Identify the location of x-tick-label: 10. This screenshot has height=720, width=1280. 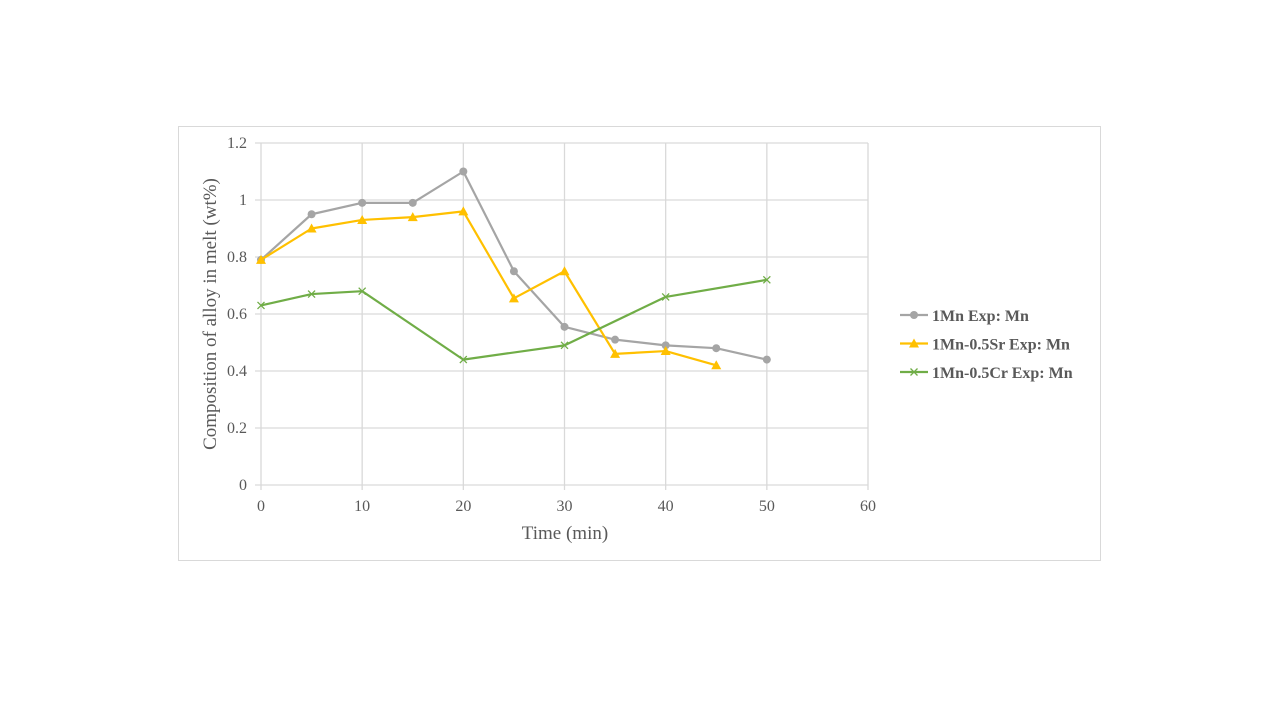
(362, 506).